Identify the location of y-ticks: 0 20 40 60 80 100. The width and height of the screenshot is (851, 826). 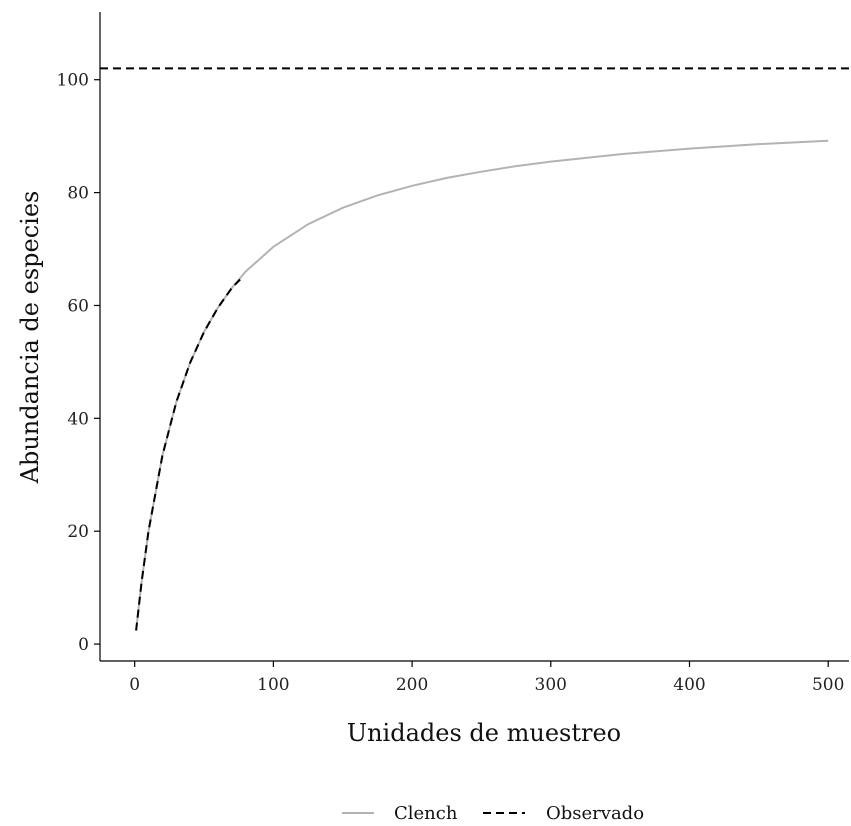
(78, 363).